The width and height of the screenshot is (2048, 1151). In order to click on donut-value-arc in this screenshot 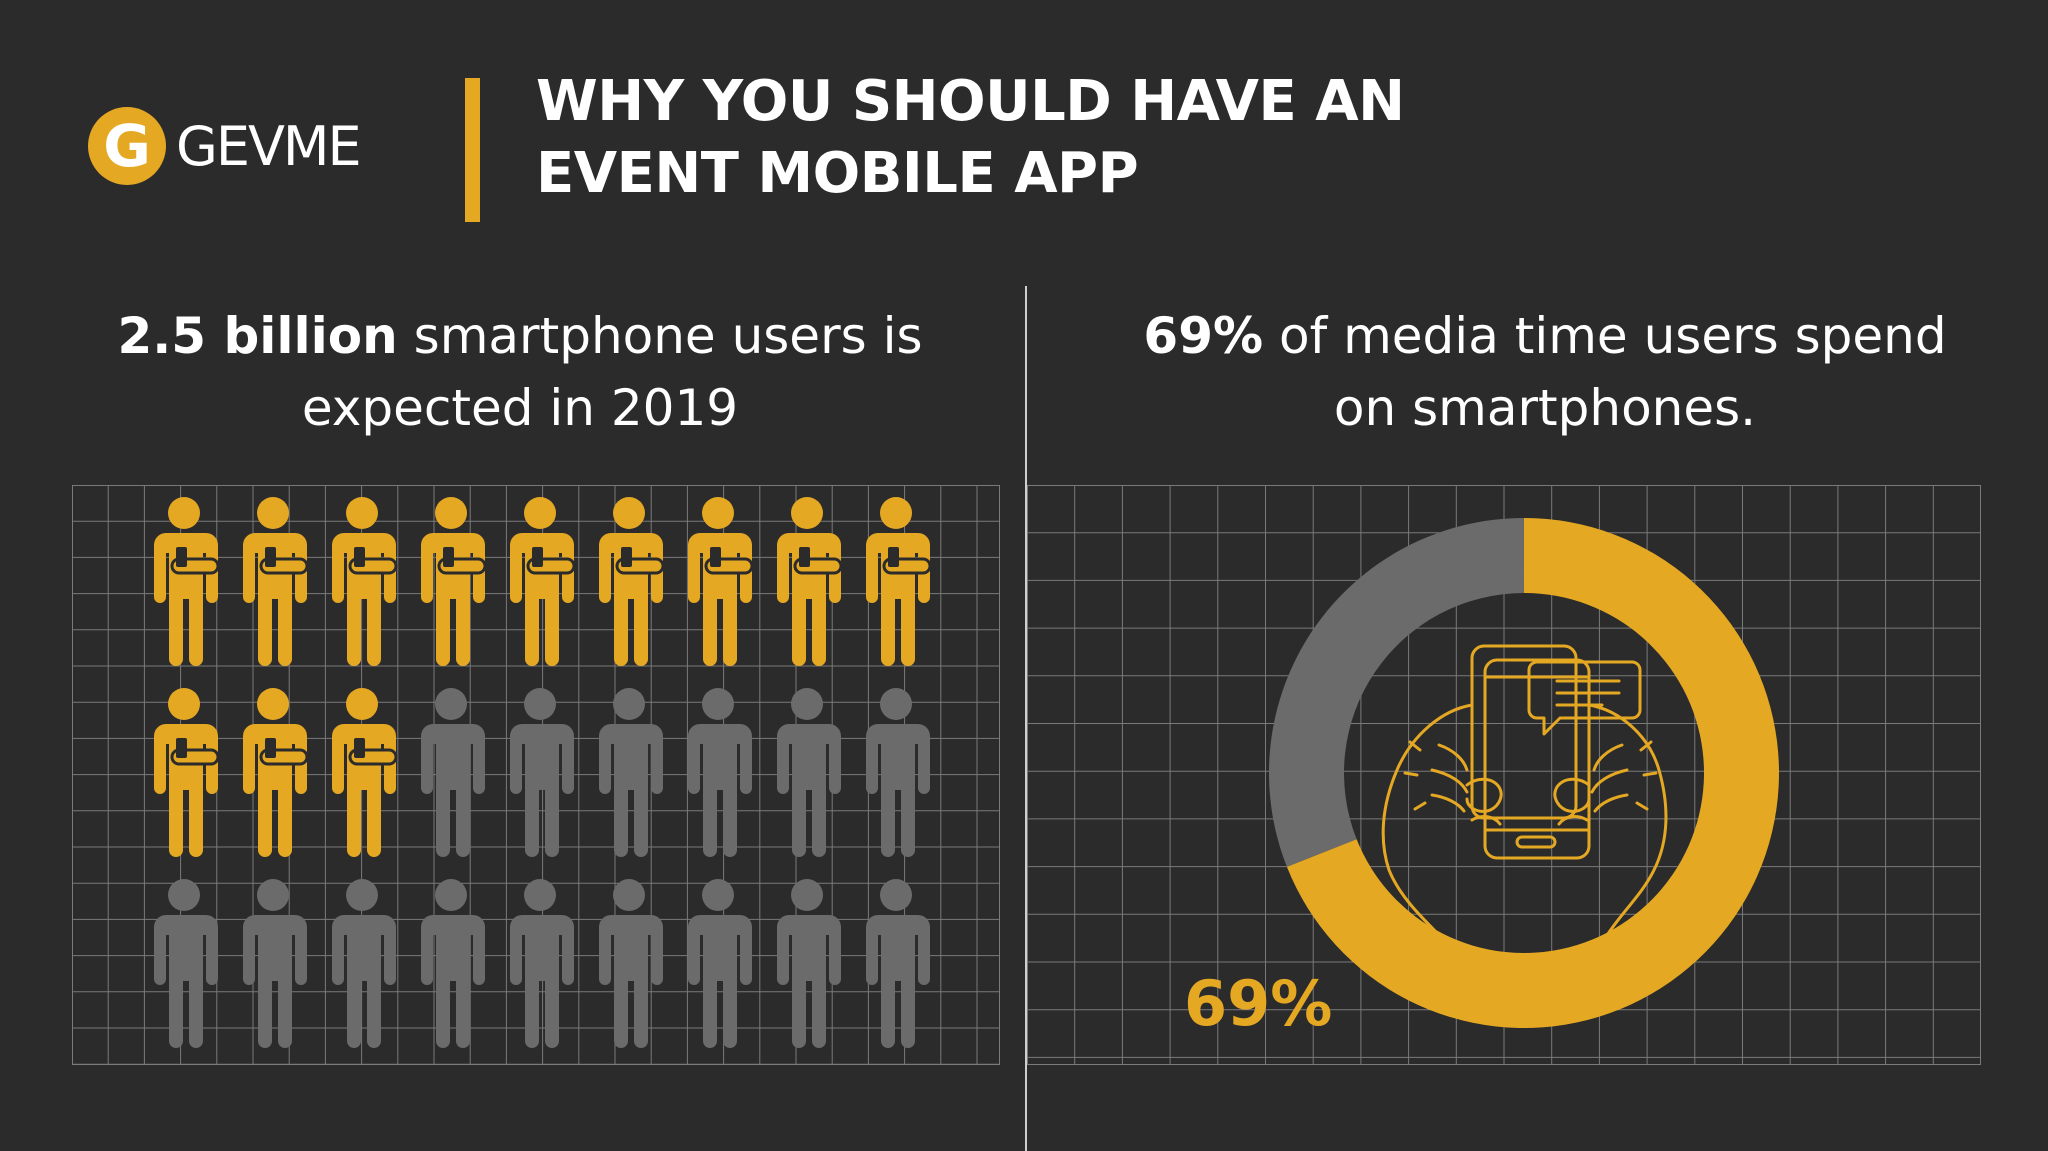, I will do `click(1532, 773)`.